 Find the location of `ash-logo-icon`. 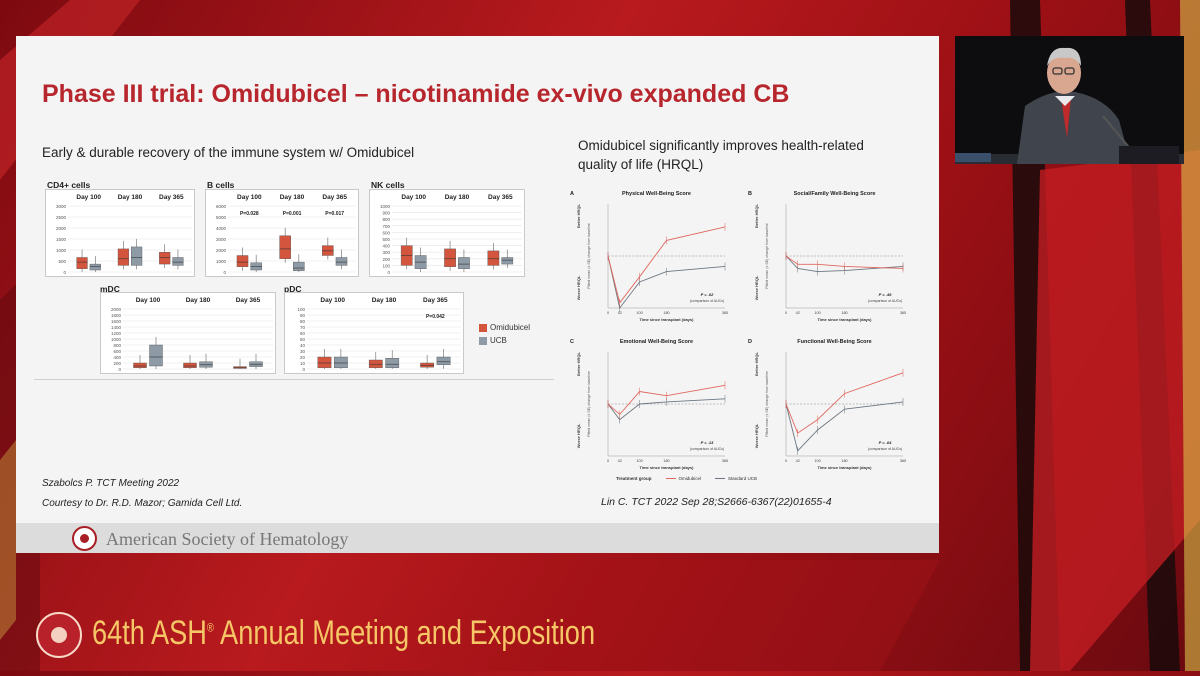

ash-logo-icon is located at coordinates (84, 538).